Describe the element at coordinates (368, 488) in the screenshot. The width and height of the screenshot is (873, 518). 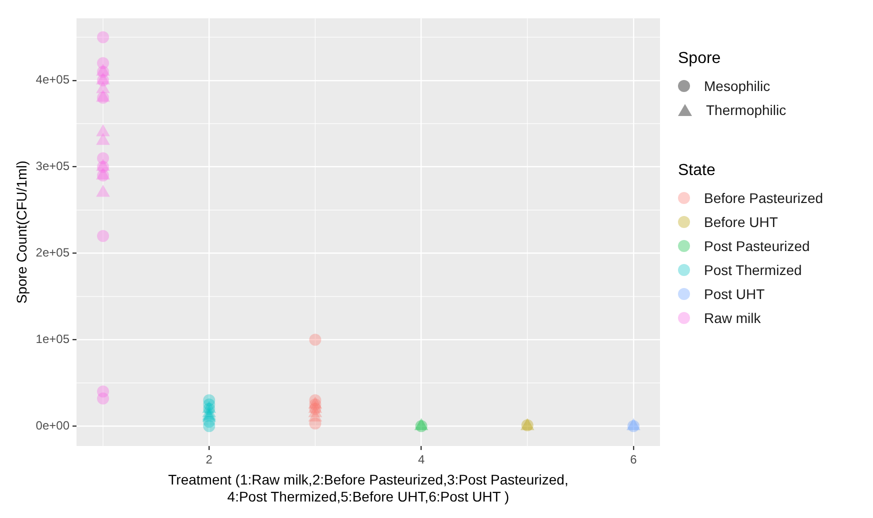
I see `x-axis-title: Treatment (1:Raw milk,2:Before Pasteurized,3:Post Pasteurized, 4:Post Thermized,5:Before UHT,6:Post UHT )` at that location.